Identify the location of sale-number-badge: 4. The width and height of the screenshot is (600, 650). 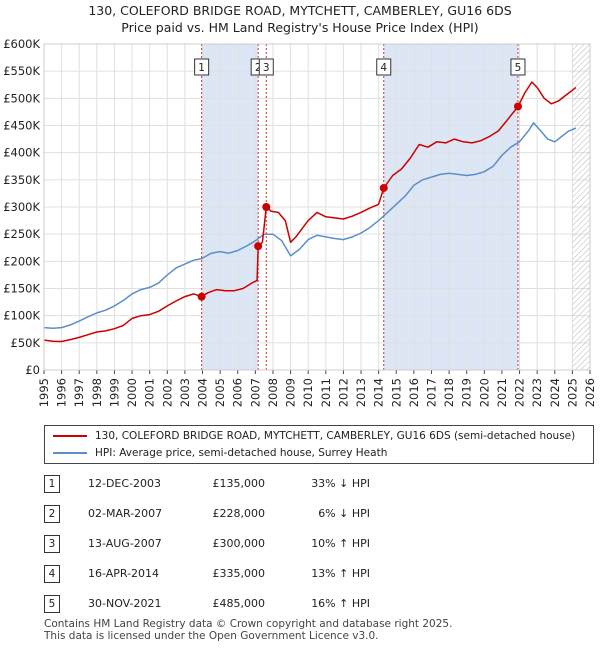
(52, 574).